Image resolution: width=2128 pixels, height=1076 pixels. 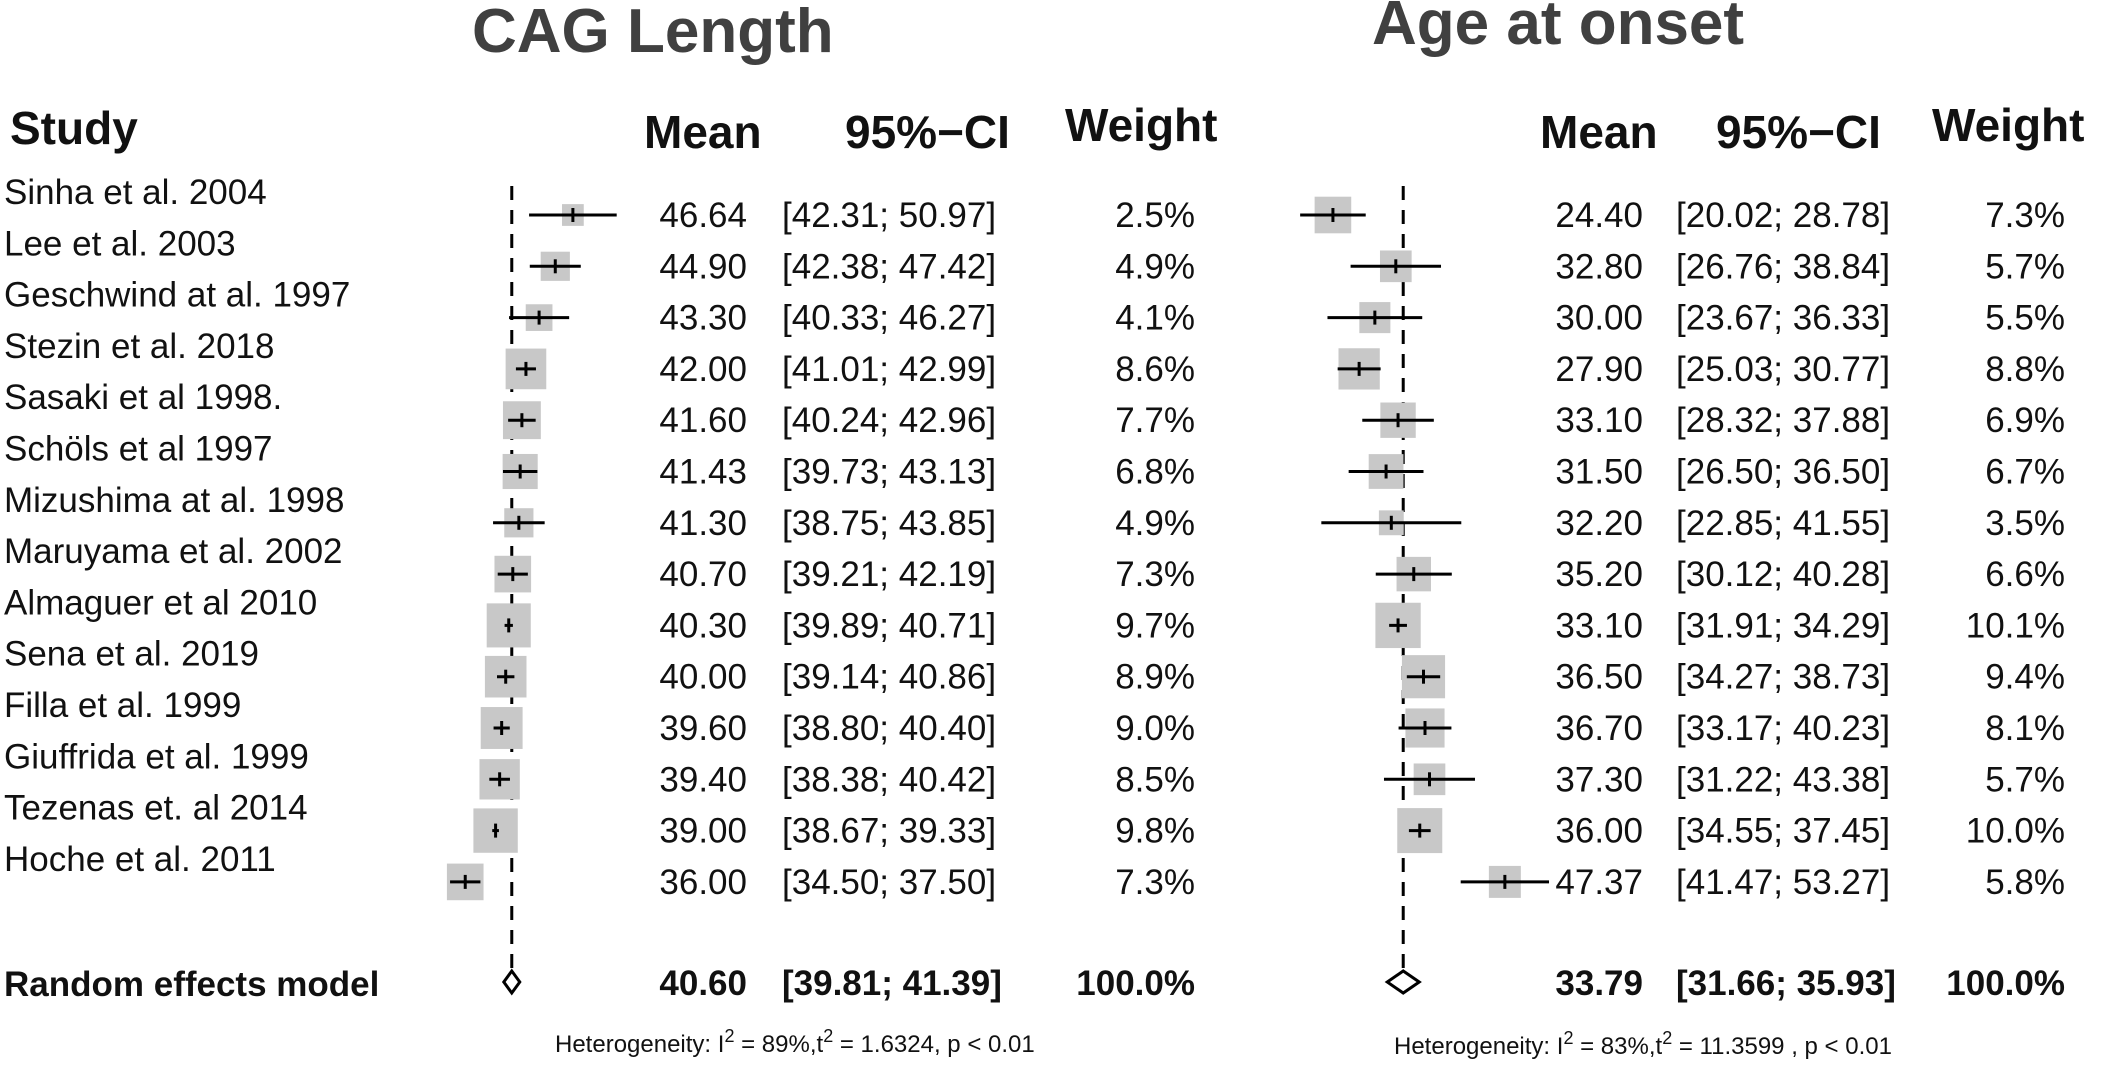 What do you see at coordinates (131, 654) in the screenshot?
I see `study-name: Sena et al. 2019` at bounding box center [131, 654].